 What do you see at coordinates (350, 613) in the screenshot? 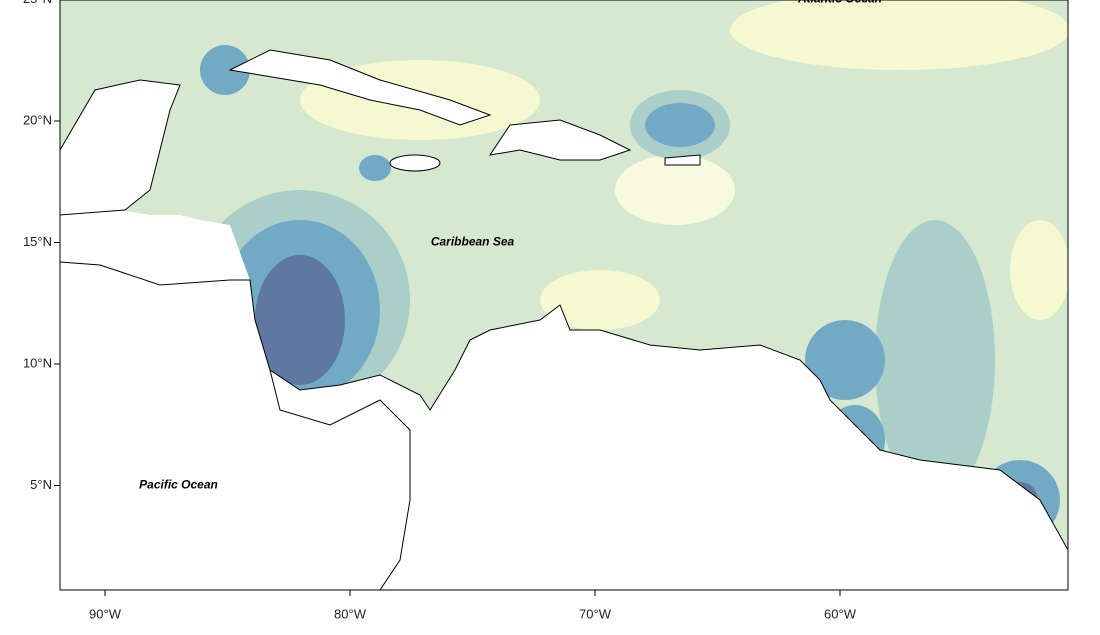
I see `x-tick-label: 80°W` at bounding box center [350, 613].